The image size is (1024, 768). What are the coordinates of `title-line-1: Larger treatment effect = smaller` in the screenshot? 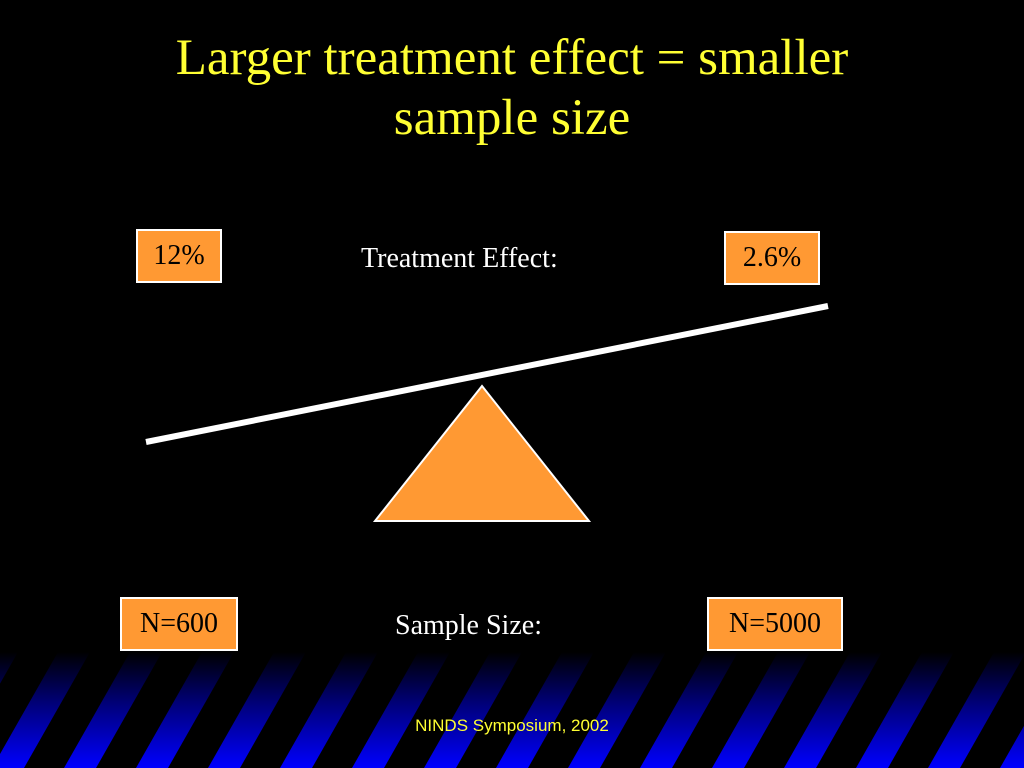 It's located at (512, 58).